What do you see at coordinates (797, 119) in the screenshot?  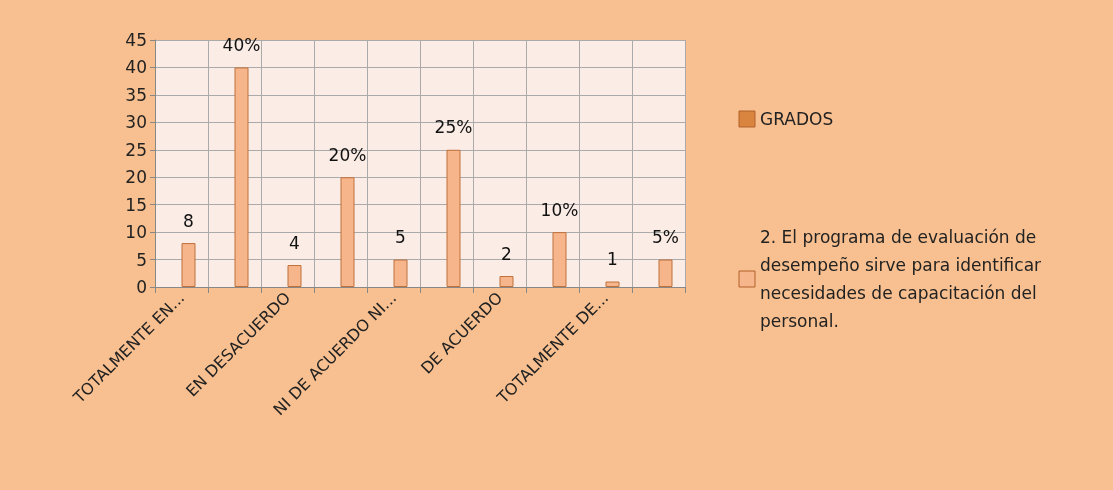 I see `legend-label: GRADOS` at bounding box center [797, 119].